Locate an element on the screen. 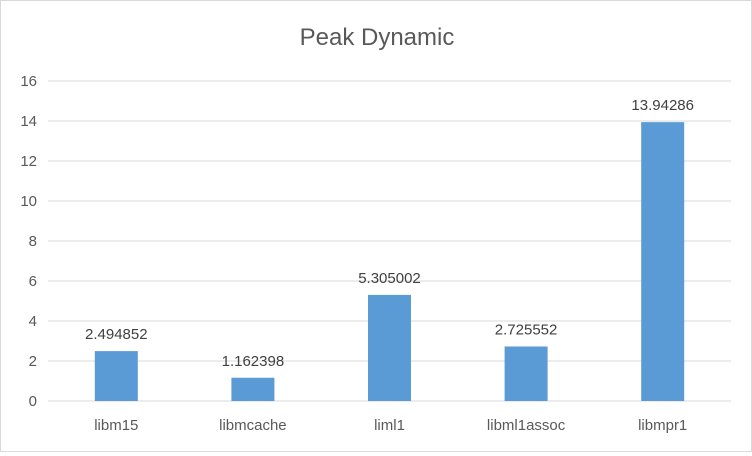  chart-title: Peak Dynamic is located at coordinates (377, 37).